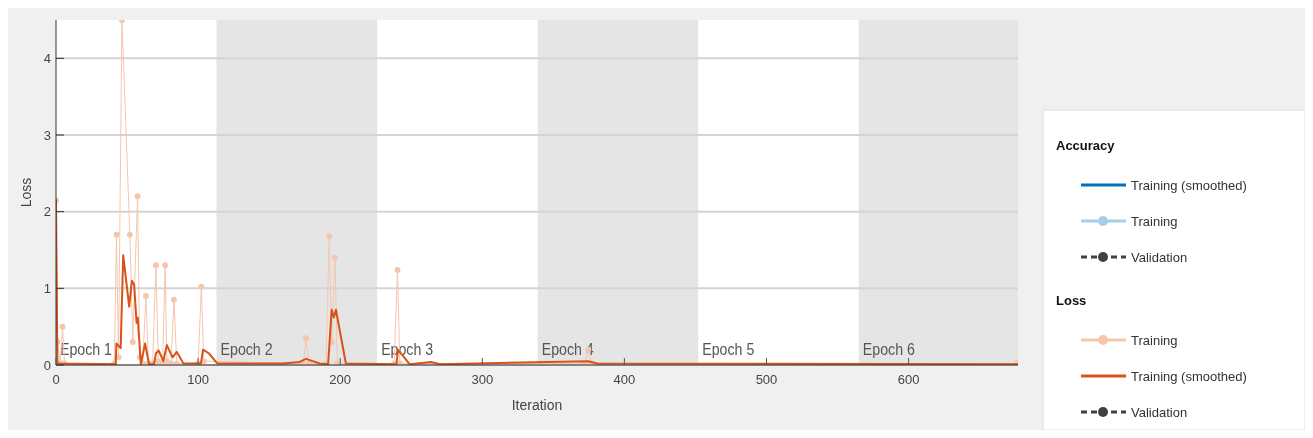  Describe the element at coordinates (340, 379) in the screenshot. I see `x-tick-label: 200` at that location.